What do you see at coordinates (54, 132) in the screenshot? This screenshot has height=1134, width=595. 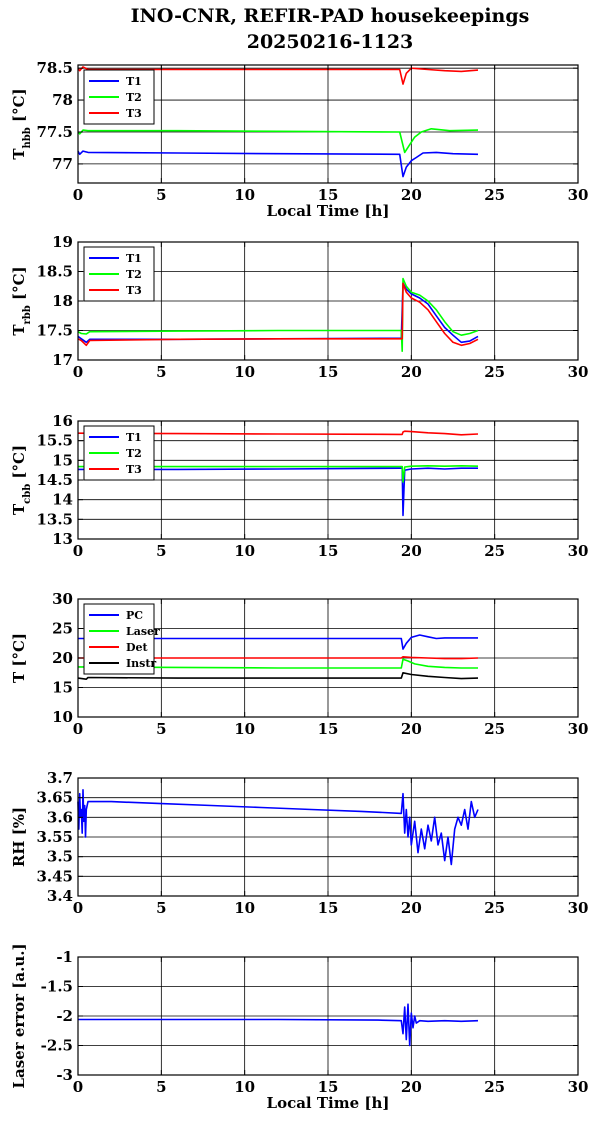 I see `y-tick-label: 77.5` at bounding box center [54, 132].